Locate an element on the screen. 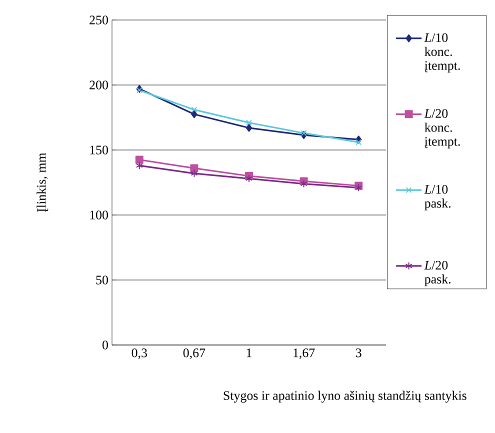 This screenshot has height=433, width=495. y-tick-label: 50 is located at coordinates (102, 280).